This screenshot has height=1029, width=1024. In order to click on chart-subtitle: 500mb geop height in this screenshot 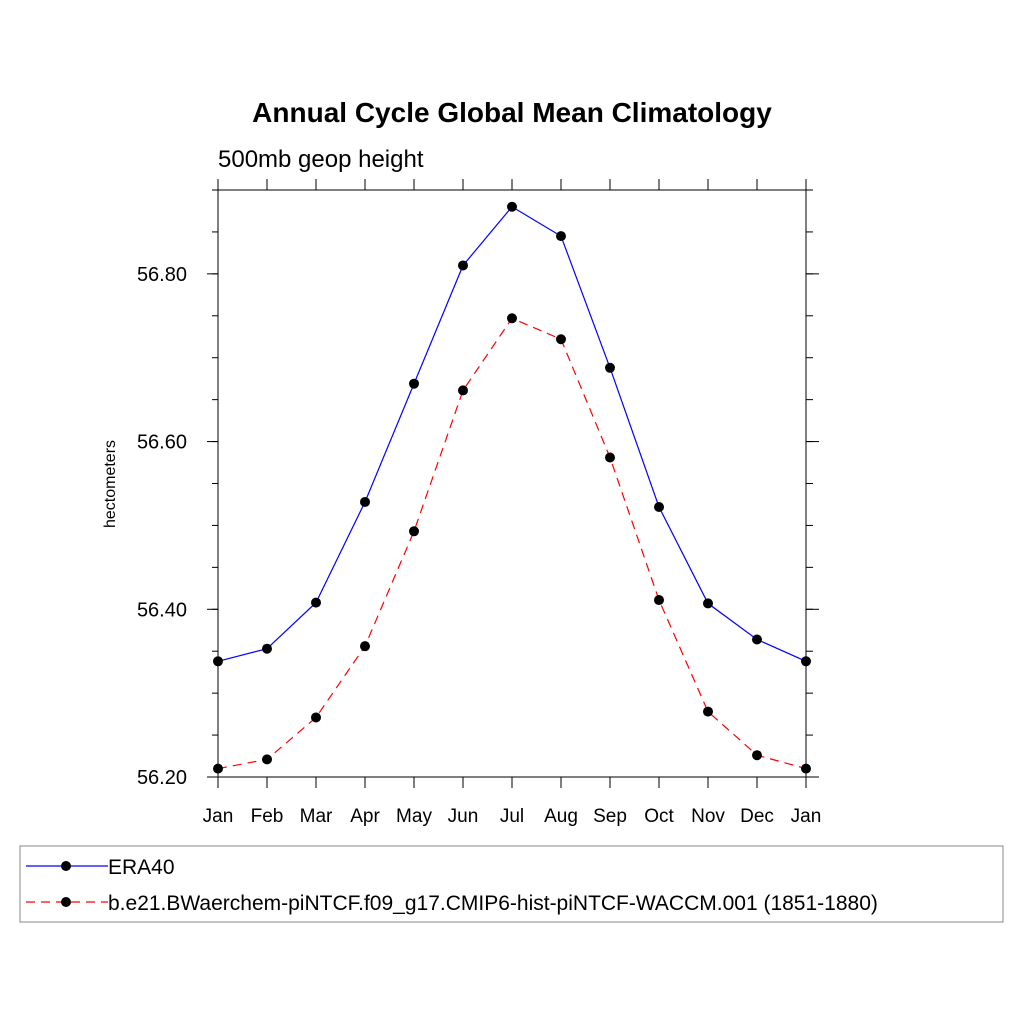, I will do `click(321, 159)`.